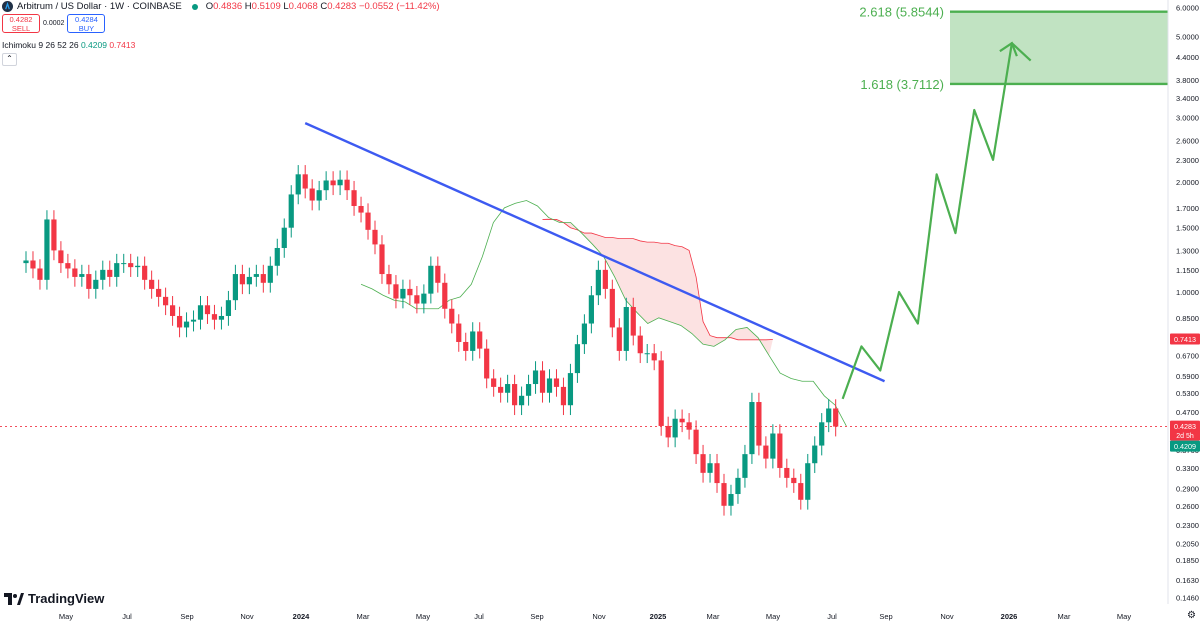 The image size is (1200, 624). Describe the element at coordinates (1187, 250) in the screenshot. I see `price-tick-label: 1.3000` at that location.